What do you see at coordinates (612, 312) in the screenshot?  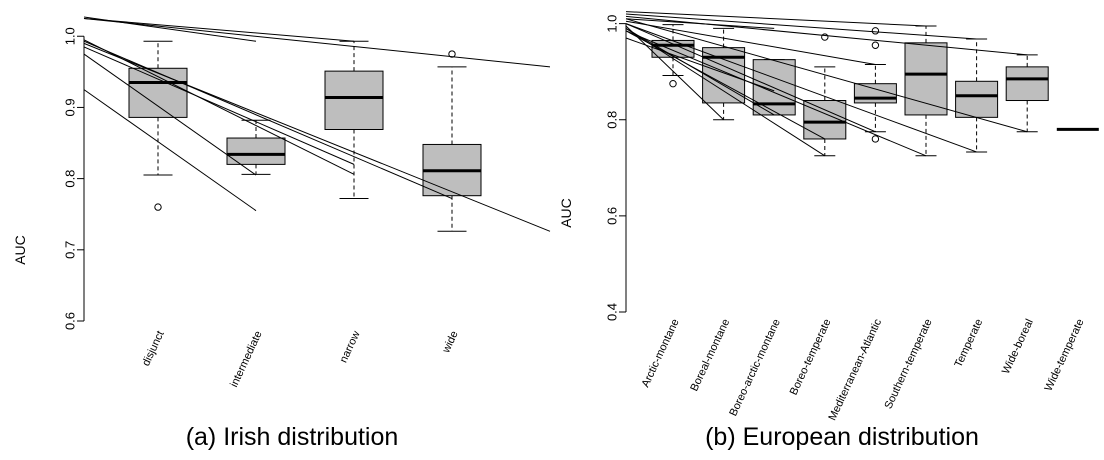 I see `y-tick-label: 0.4` at bounding box center [612, 312].